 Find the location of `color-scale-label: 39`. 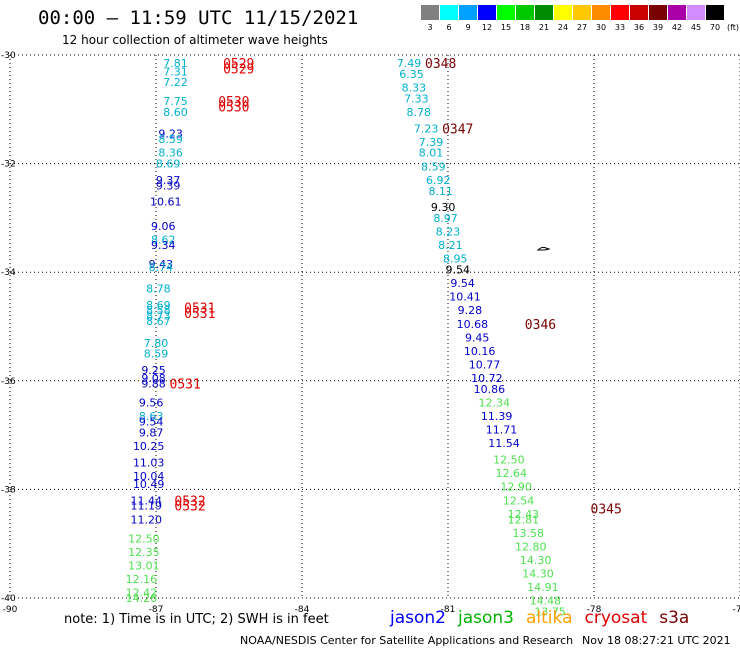

color-scale-label: 39 is located at coordinates (658, 27).